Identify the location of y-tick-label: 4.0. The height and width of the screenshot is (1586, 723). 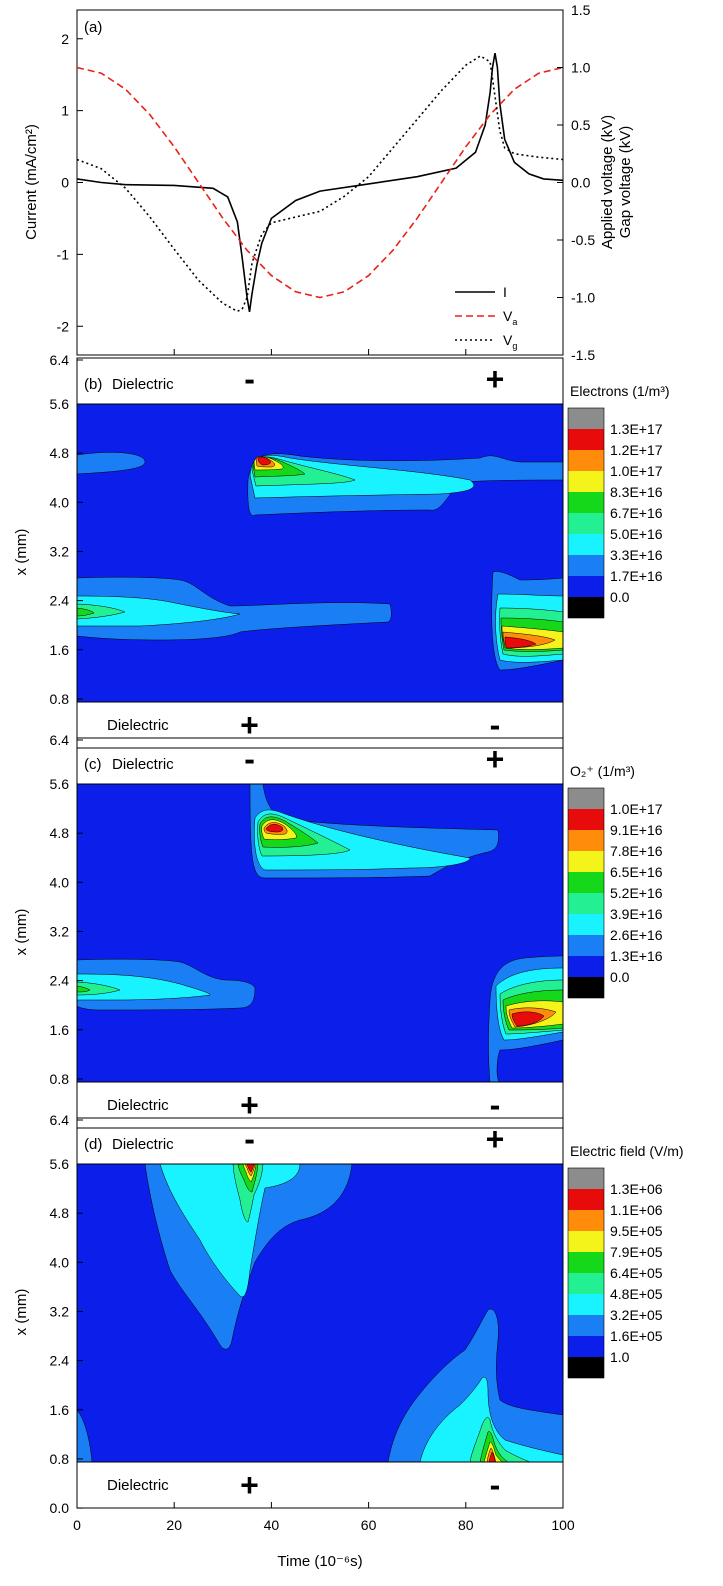
(60, 1262).